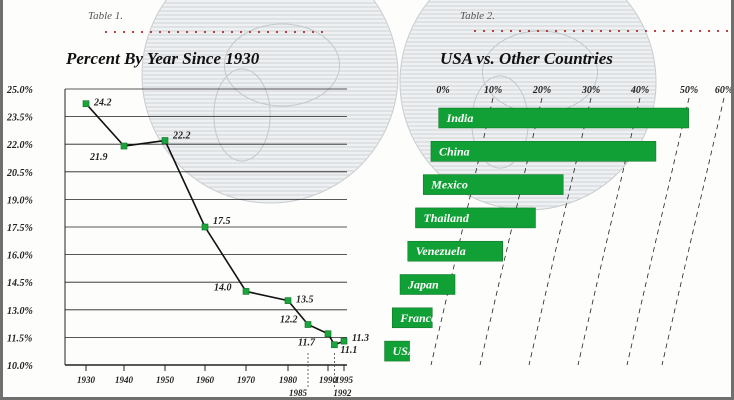  What do you see at coordinates (493, 90) in the screenshot?
I see `x-tick-label: 10%` at bounding box center [493, 90].